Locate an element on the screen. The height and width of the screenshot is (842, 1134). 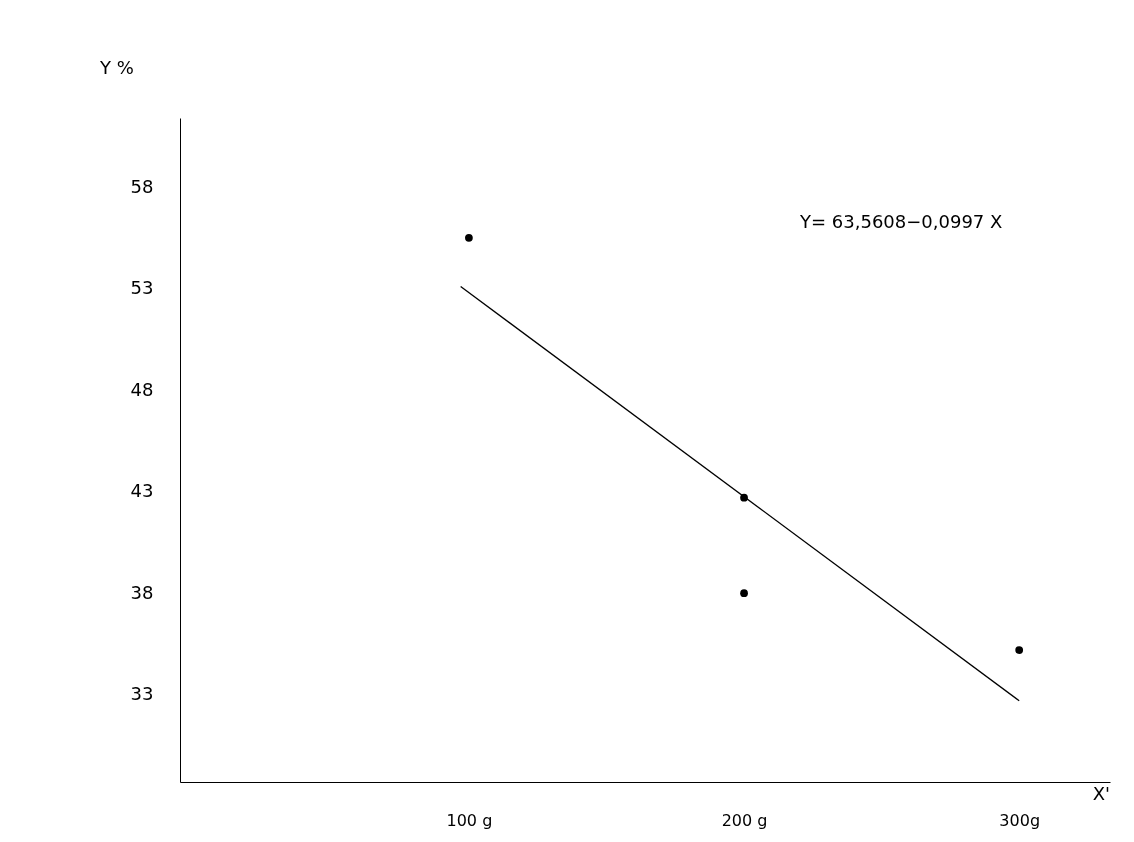
x-tick-label: 100 g is located at coordinates (469, 820).